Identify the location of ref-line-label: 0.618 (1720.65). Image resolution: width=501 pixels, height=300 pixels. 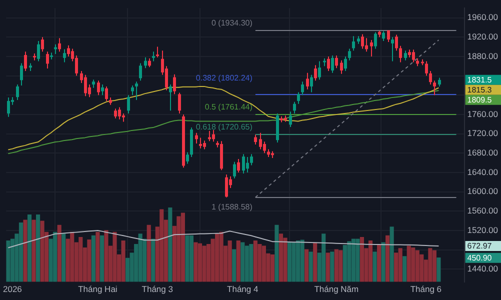
(224, 127).